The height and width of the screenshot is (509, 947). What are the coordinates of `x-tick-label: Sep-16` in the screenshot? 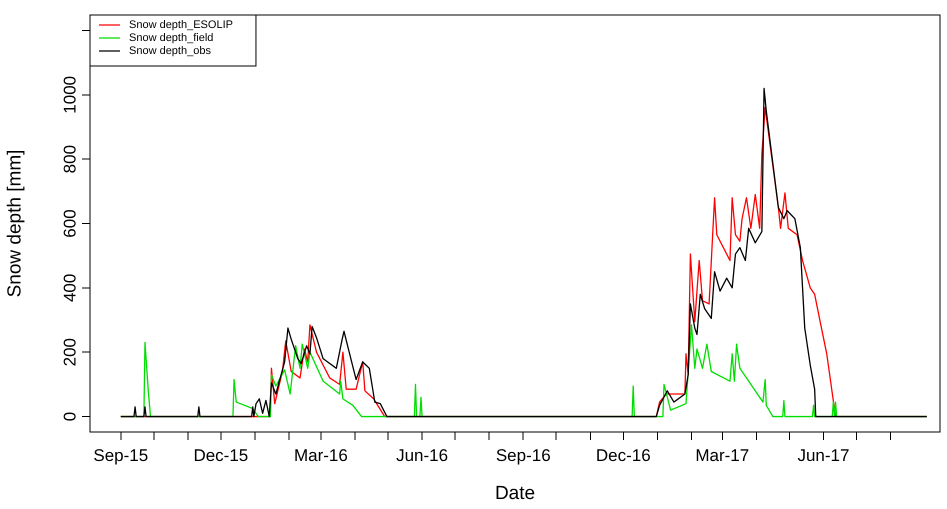 It's located at (523, 455).